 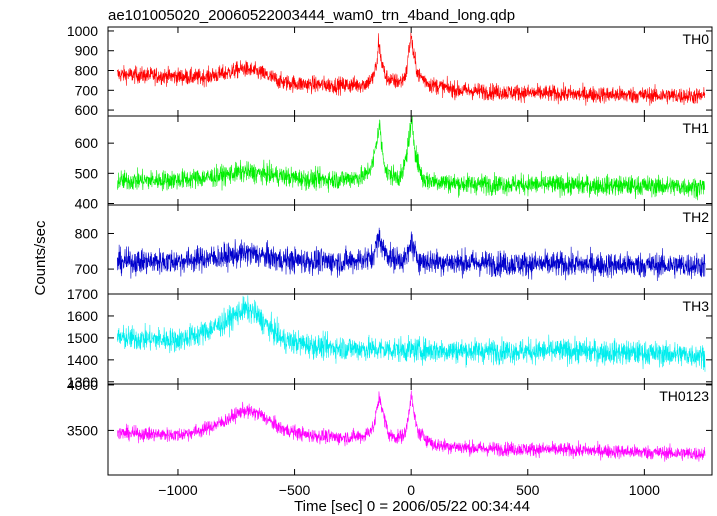 What do you see at coordinates (411, 426) in the screenshot?
I see `series-line-th0123` at bounding box center [411, 426].